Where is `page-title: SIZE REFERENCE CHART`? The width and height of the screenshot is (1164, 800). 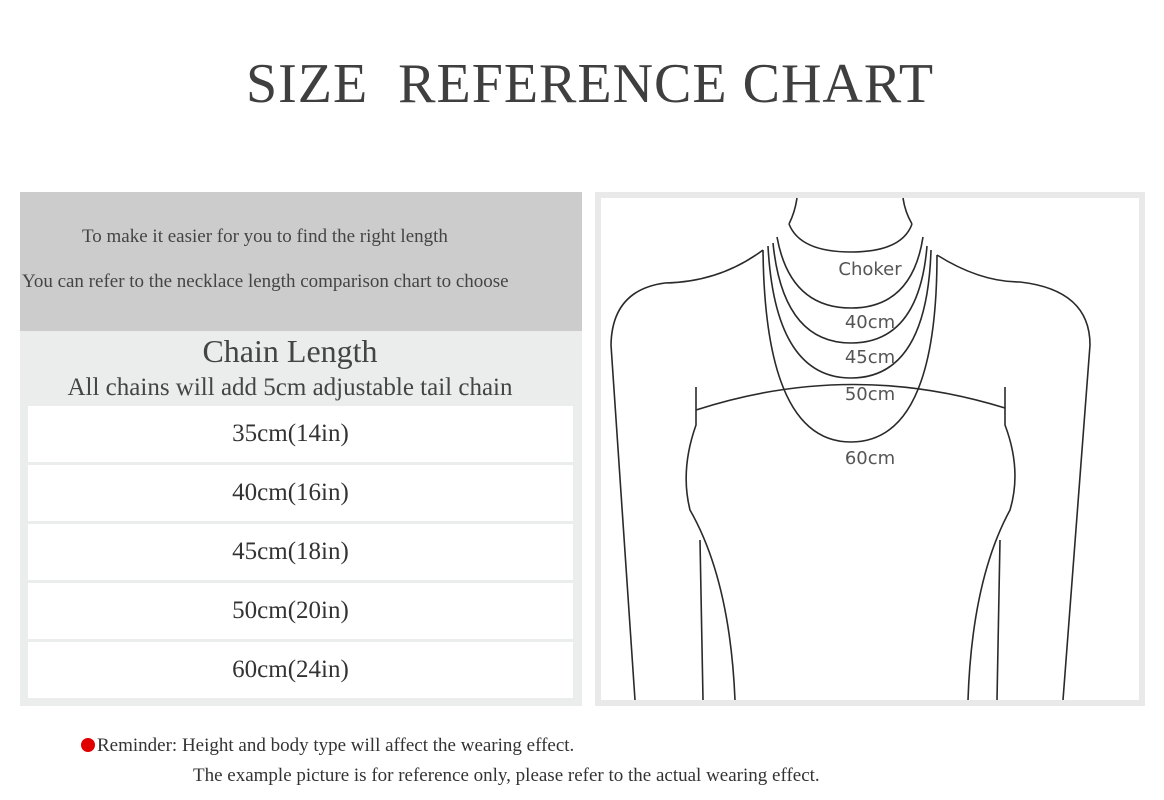
page-title: SIZE REFERENCE CHART is located at coordinates (590, 84).